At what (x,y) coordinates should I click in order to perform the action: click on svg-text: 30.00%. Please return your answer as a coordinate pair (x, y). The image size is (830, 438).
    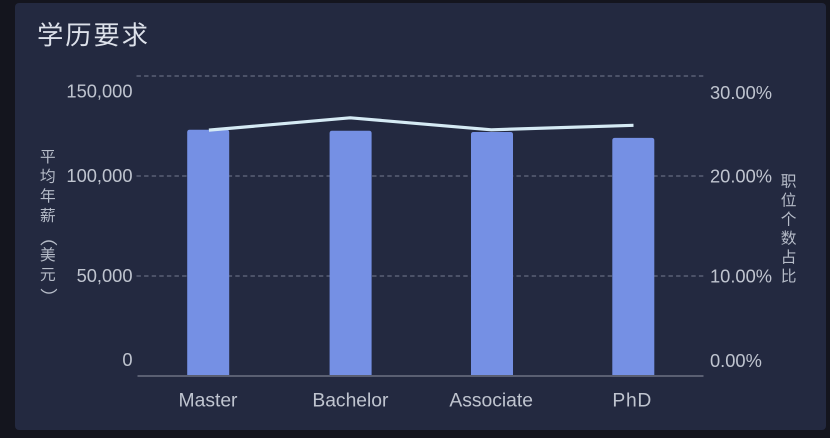
    Looking at the image, I should click on (741, 92).